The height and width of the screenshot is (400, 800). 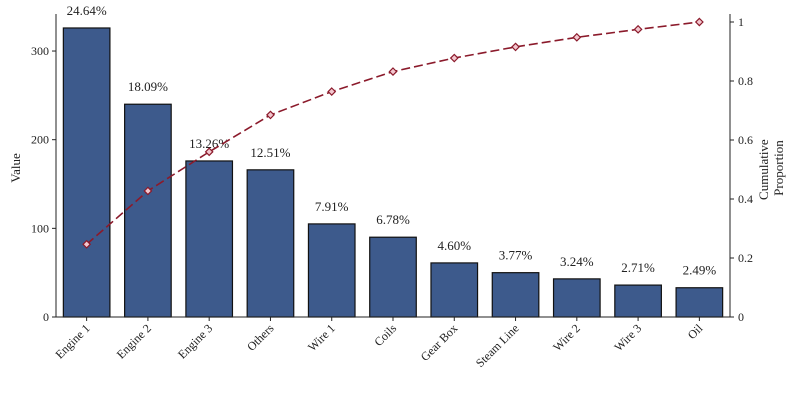 I want to click on percent-label: 2.49%, so click(x=700, y=270).